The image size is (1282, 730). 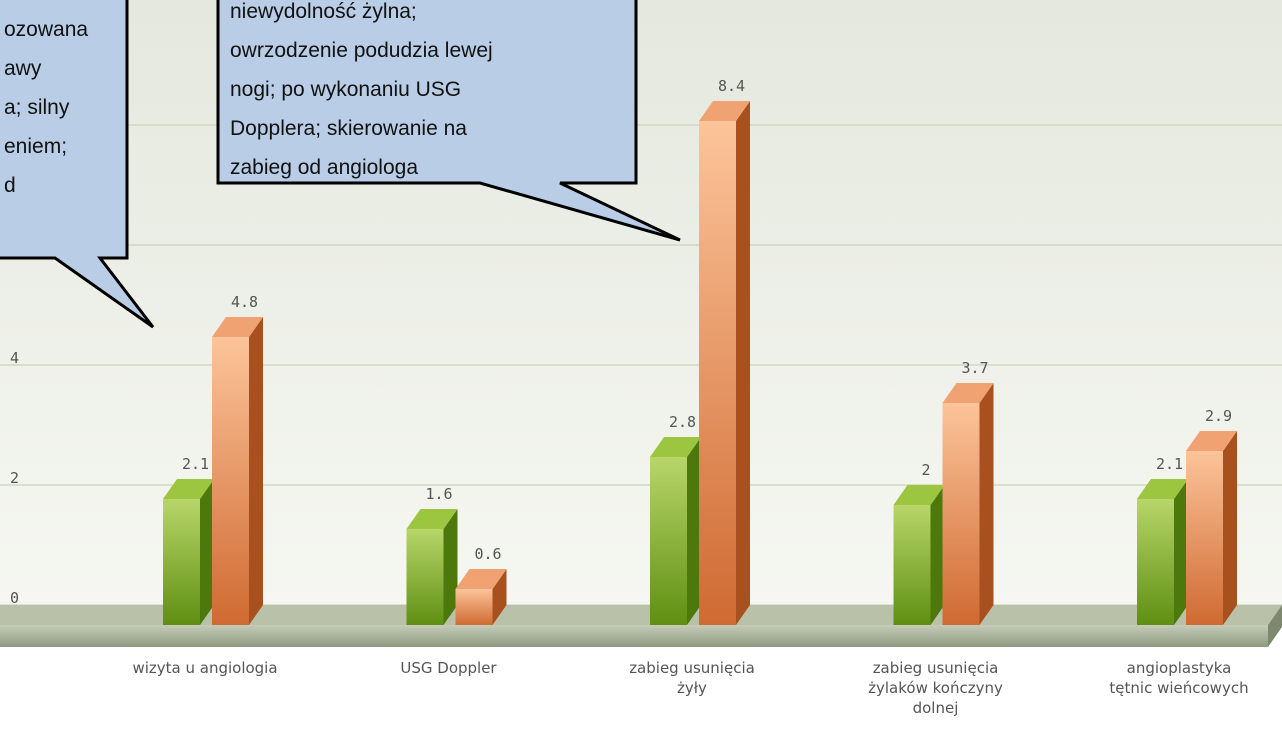 What do you see at coordinates (37, 107) in the screenshot?
I see `callout-text: a; silny` at bounding box center [37, 107].